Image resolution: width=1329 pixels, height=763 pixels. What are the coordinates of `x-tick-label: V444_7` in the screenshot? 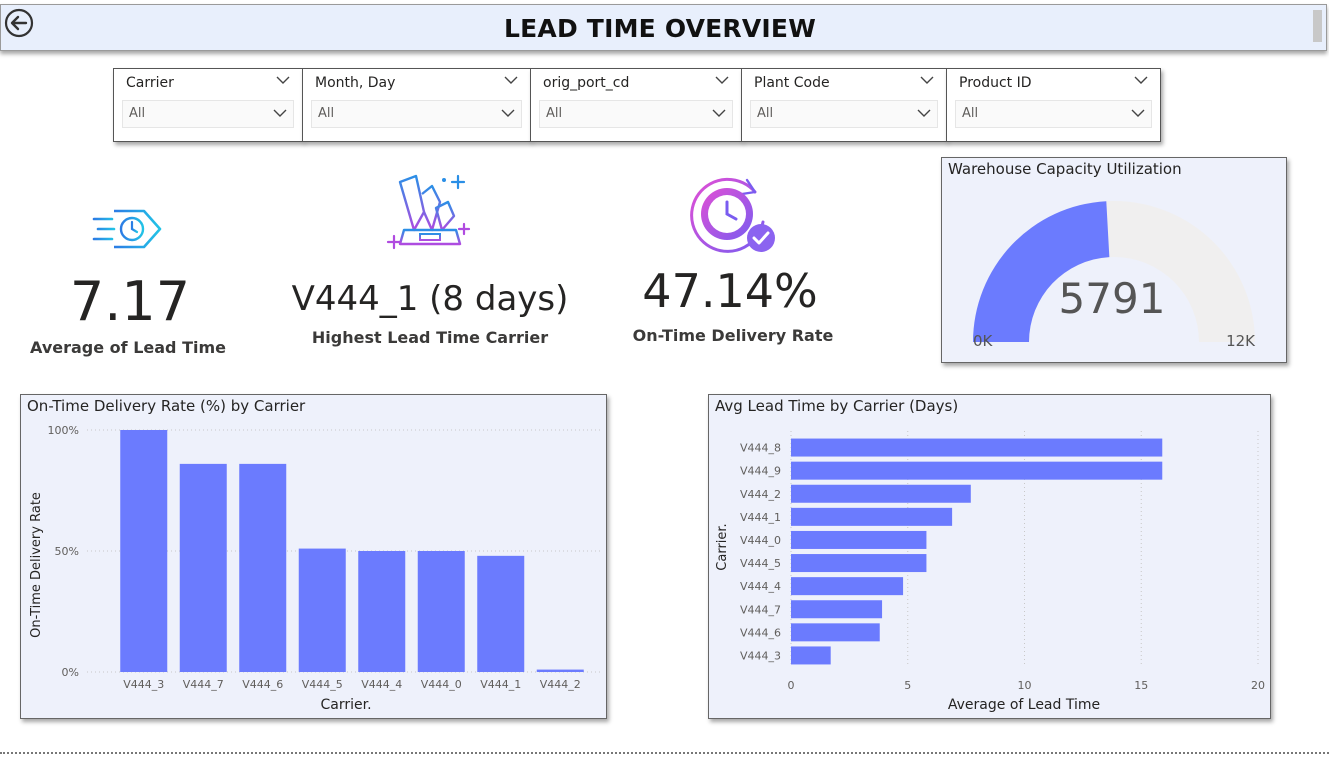 It's located at (203, 684).